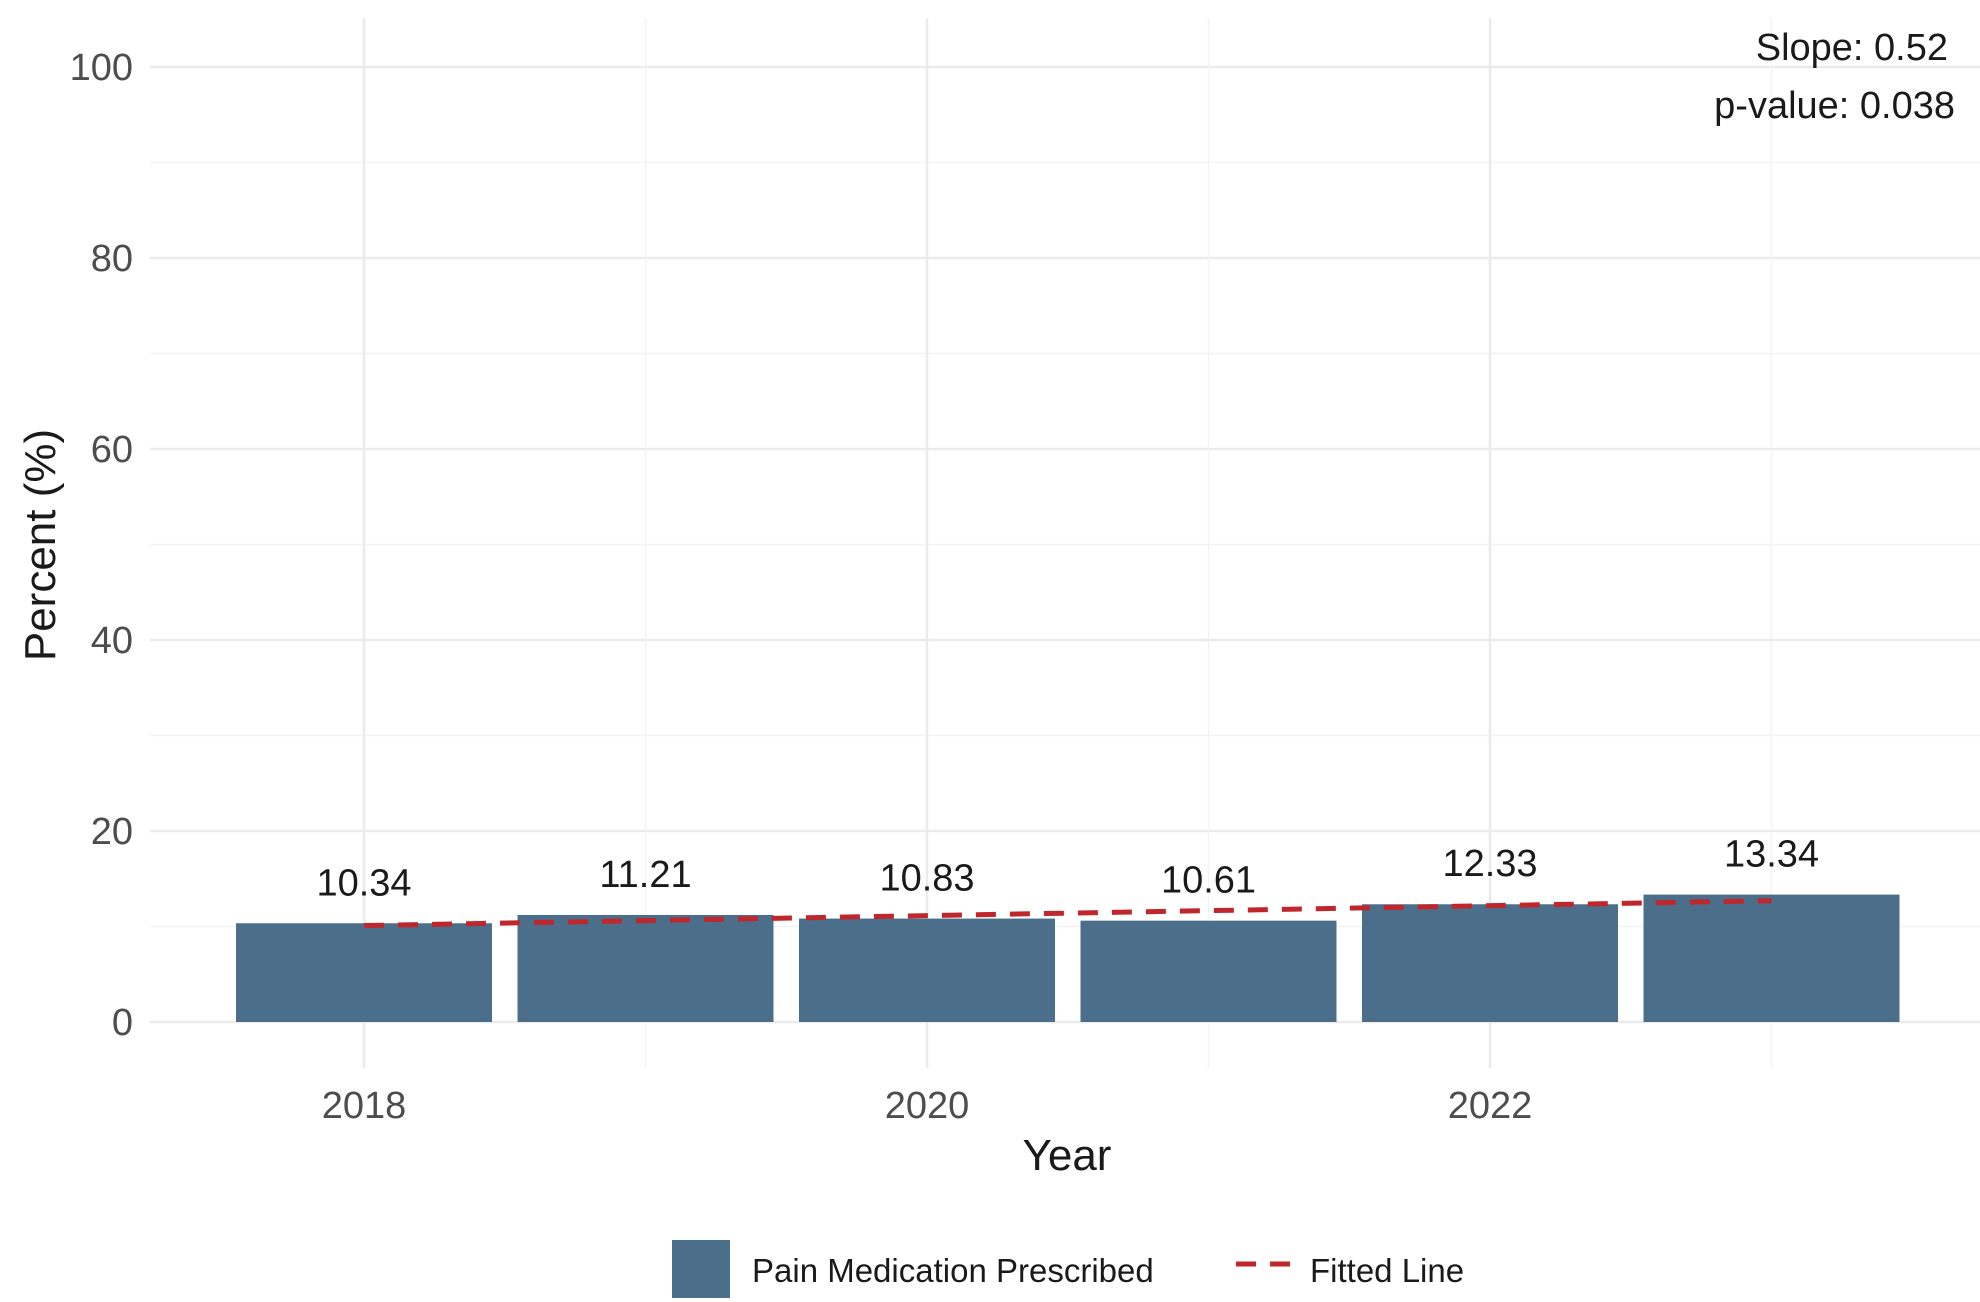 The height and width of the screenshot is (1302, 1980). I want to click on x-tick-label: 2022, so click(1490, 1106).